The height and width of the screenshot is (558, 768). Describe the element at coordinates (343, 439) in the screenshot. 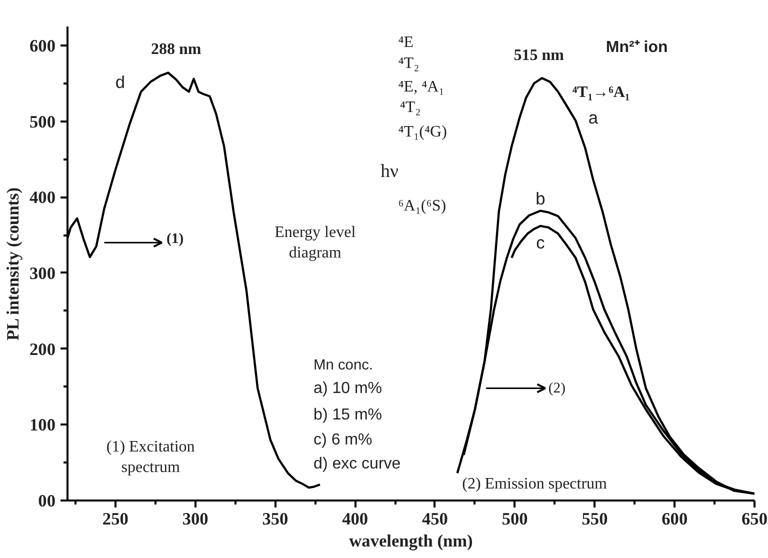

I see `annotation: c) 6 m%` at that location.